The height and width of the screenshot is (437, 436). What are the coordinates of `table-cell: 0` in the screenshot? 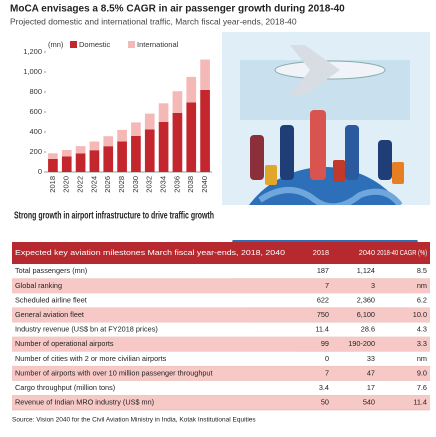 It's located at (327, 358).